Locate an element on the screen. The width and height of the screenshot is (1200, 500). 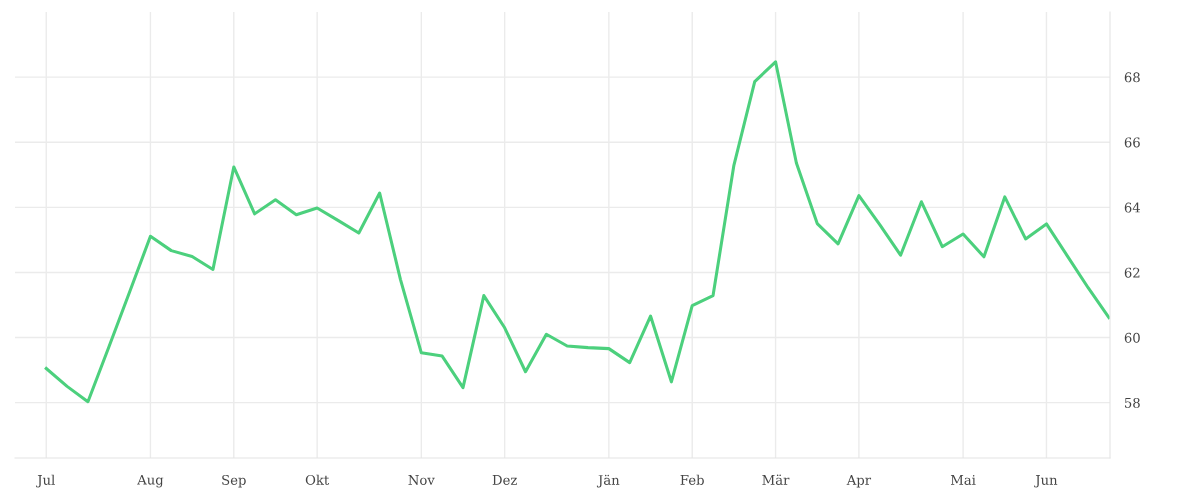
x-tick-label: Jul is located at coordinates (45, 481).